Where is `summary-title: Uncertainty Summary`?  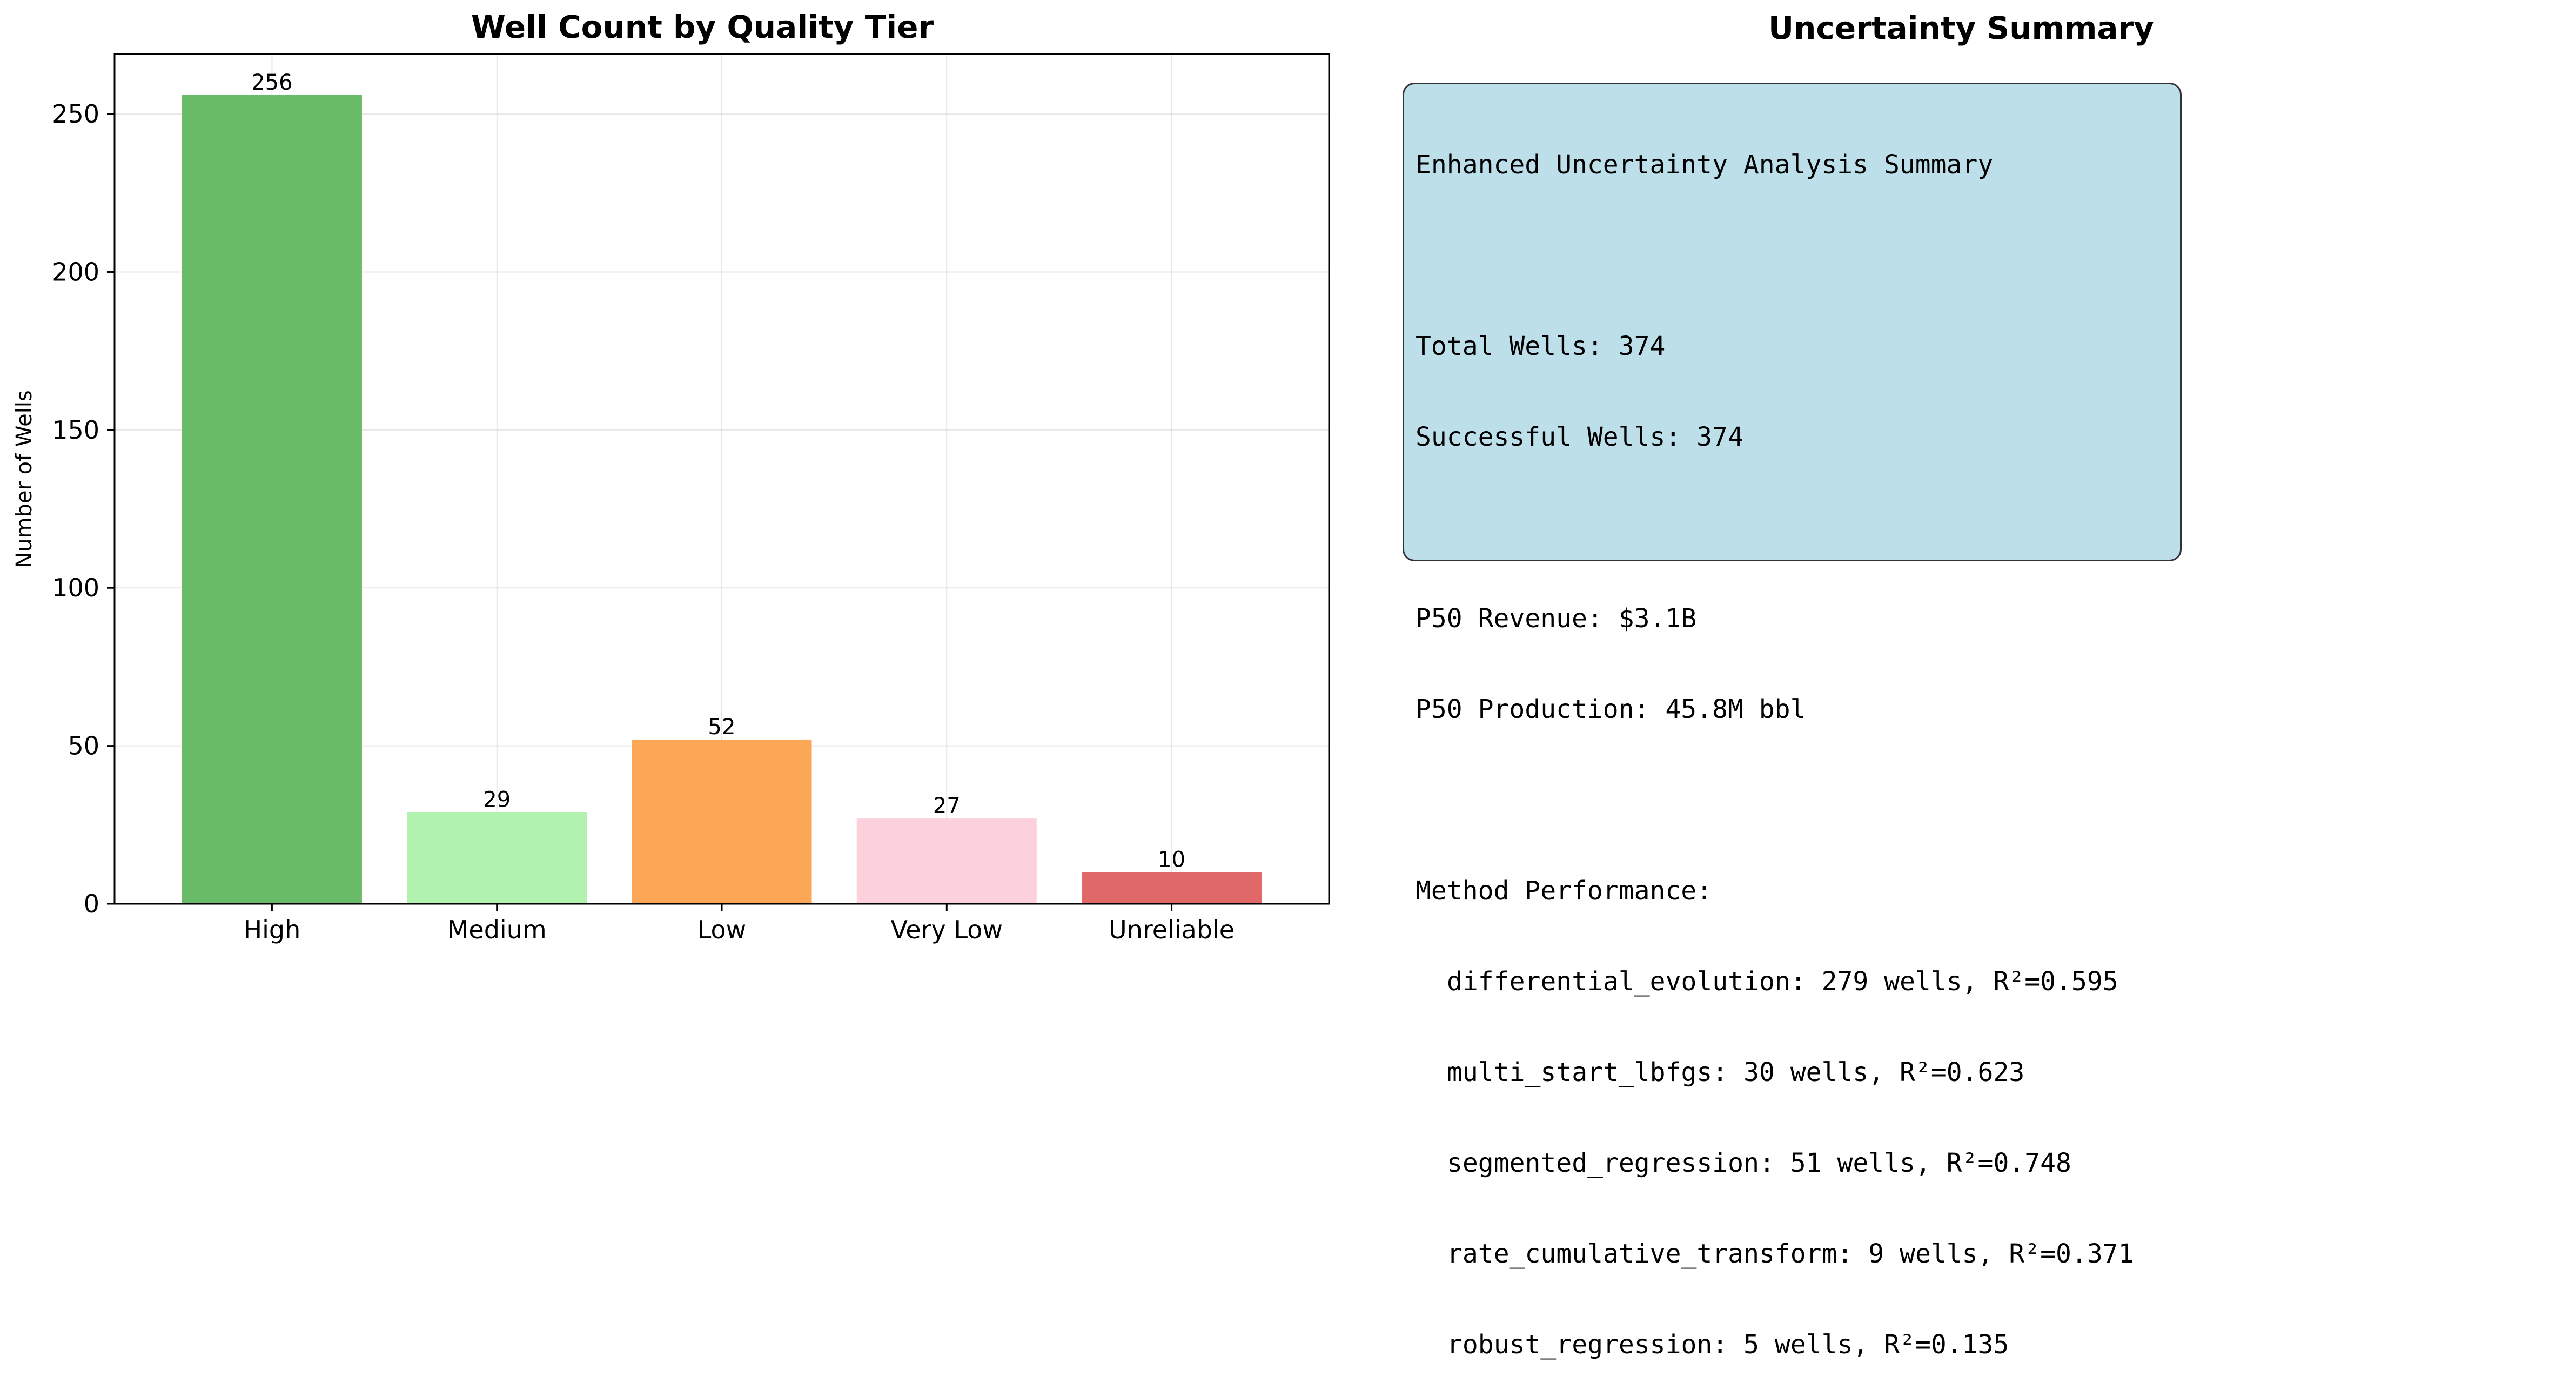 summary-title: Uncertainty Summary is located at coordinates (1961, 28).